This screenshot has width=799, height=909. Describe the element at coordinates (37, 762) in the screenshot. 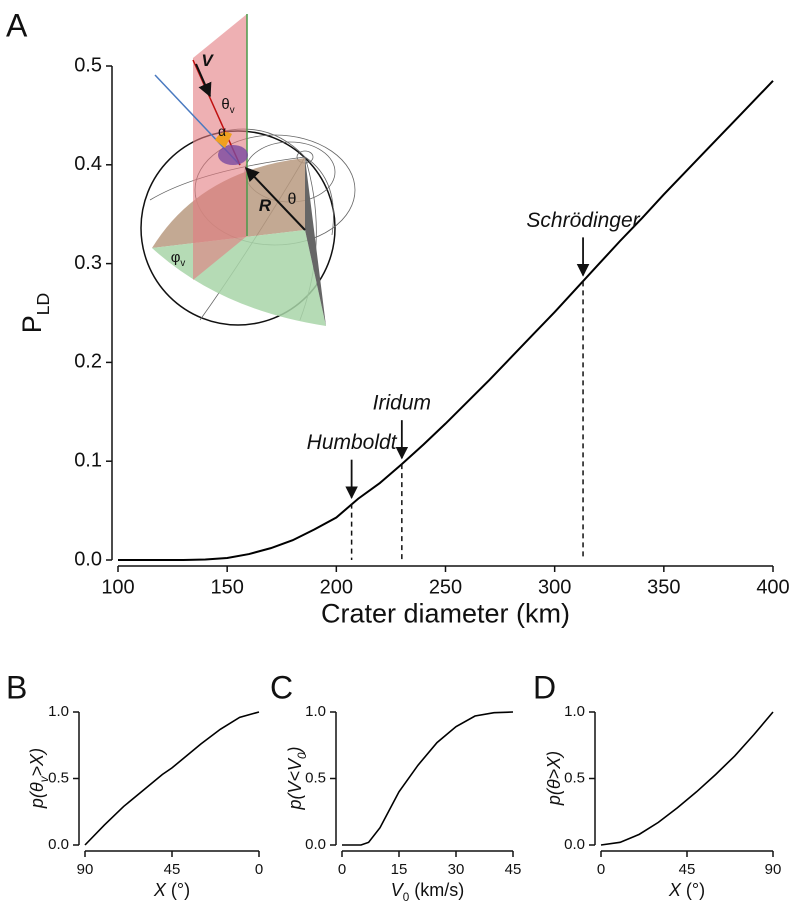

I see `label-part: >X)` at that location.